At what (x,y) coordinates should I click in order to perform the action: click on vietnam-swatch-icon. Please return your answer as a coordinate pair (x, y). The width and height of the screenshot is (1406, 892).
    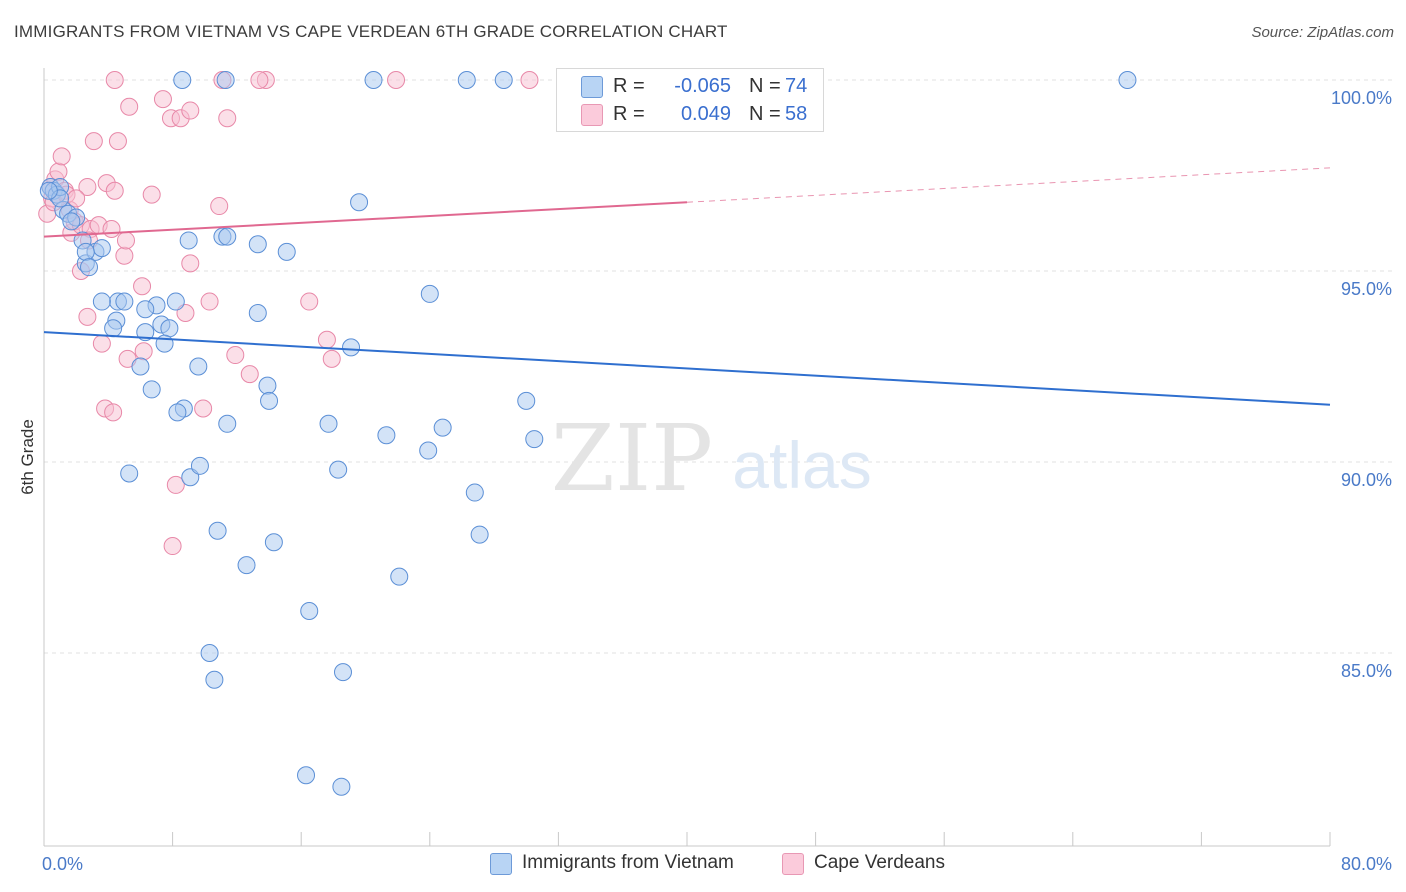
    Looking at the image, I should click on (592, 87).